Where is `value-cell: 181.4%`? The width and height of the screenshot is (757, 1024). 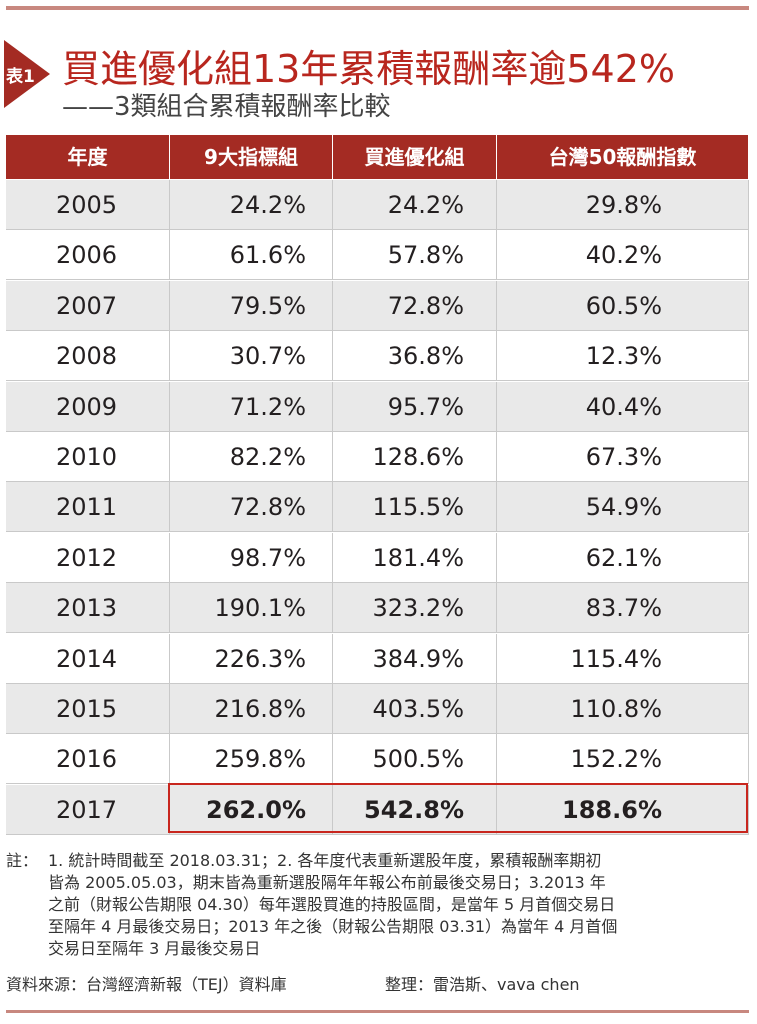 value-cell: 181.4% is located at coordinates (415, 557).